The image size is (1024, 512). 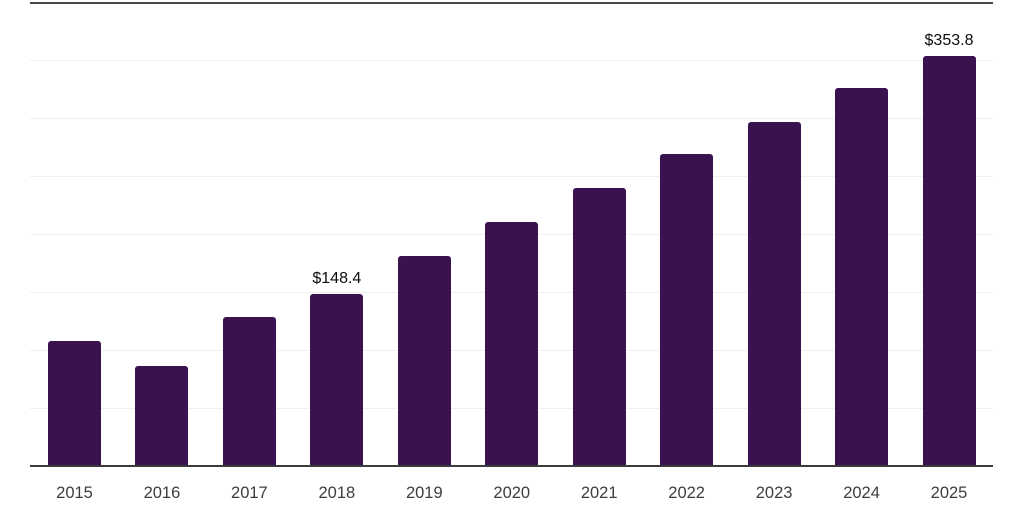 I want to click on x-tick-2021: 2021, so click(x=599, y=493).